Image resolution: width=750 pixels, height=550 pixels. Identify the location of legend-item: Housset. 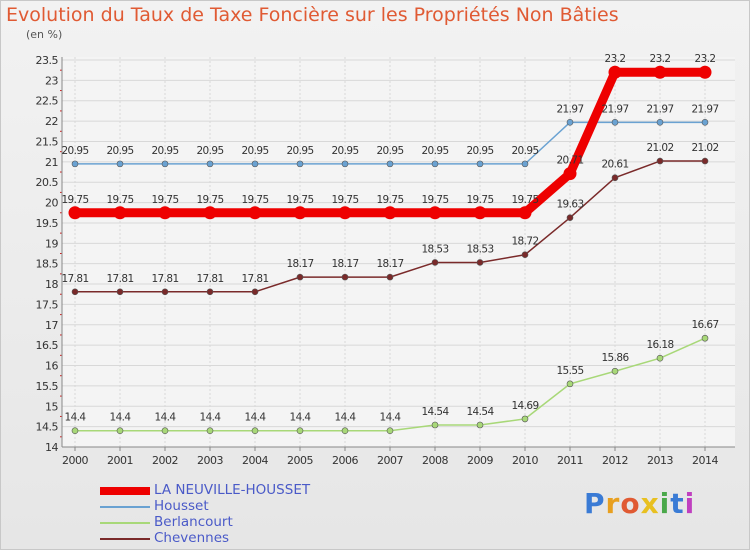
(230, 506).